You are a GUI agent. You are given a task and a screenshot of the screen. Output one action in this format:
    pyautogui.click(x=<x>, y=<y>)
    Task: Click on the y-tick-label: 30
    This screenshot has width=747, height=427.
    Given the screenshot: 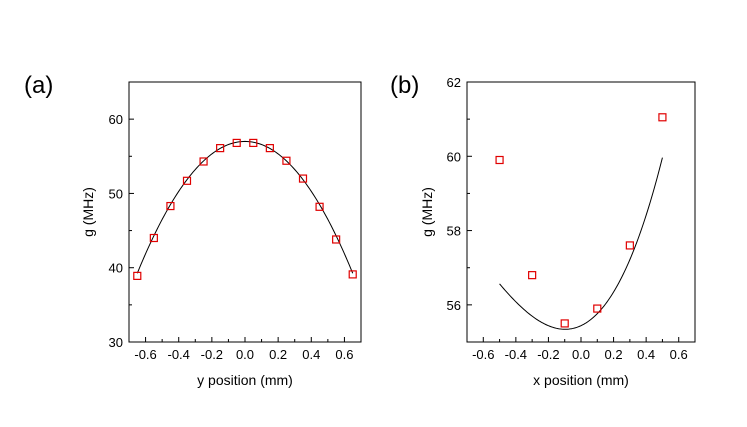 What is the action you would take?
    pyautogui.click(x=116, y=342)
    